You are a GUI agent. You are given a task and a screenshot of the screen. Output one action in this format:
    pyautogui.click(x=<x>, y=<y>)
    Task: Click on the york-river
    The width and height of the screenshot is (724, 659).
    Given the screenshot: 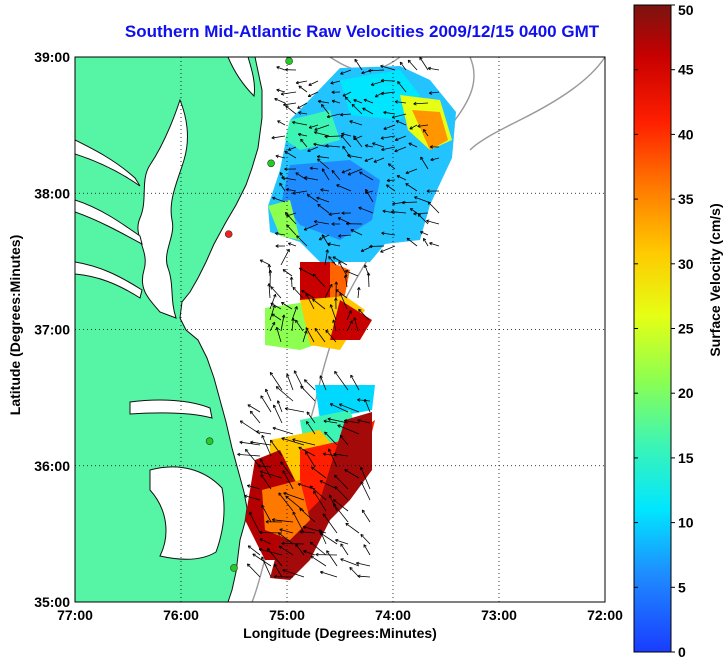 What is the action you would take?
    pyautogui.click(x=109, y=280)
    